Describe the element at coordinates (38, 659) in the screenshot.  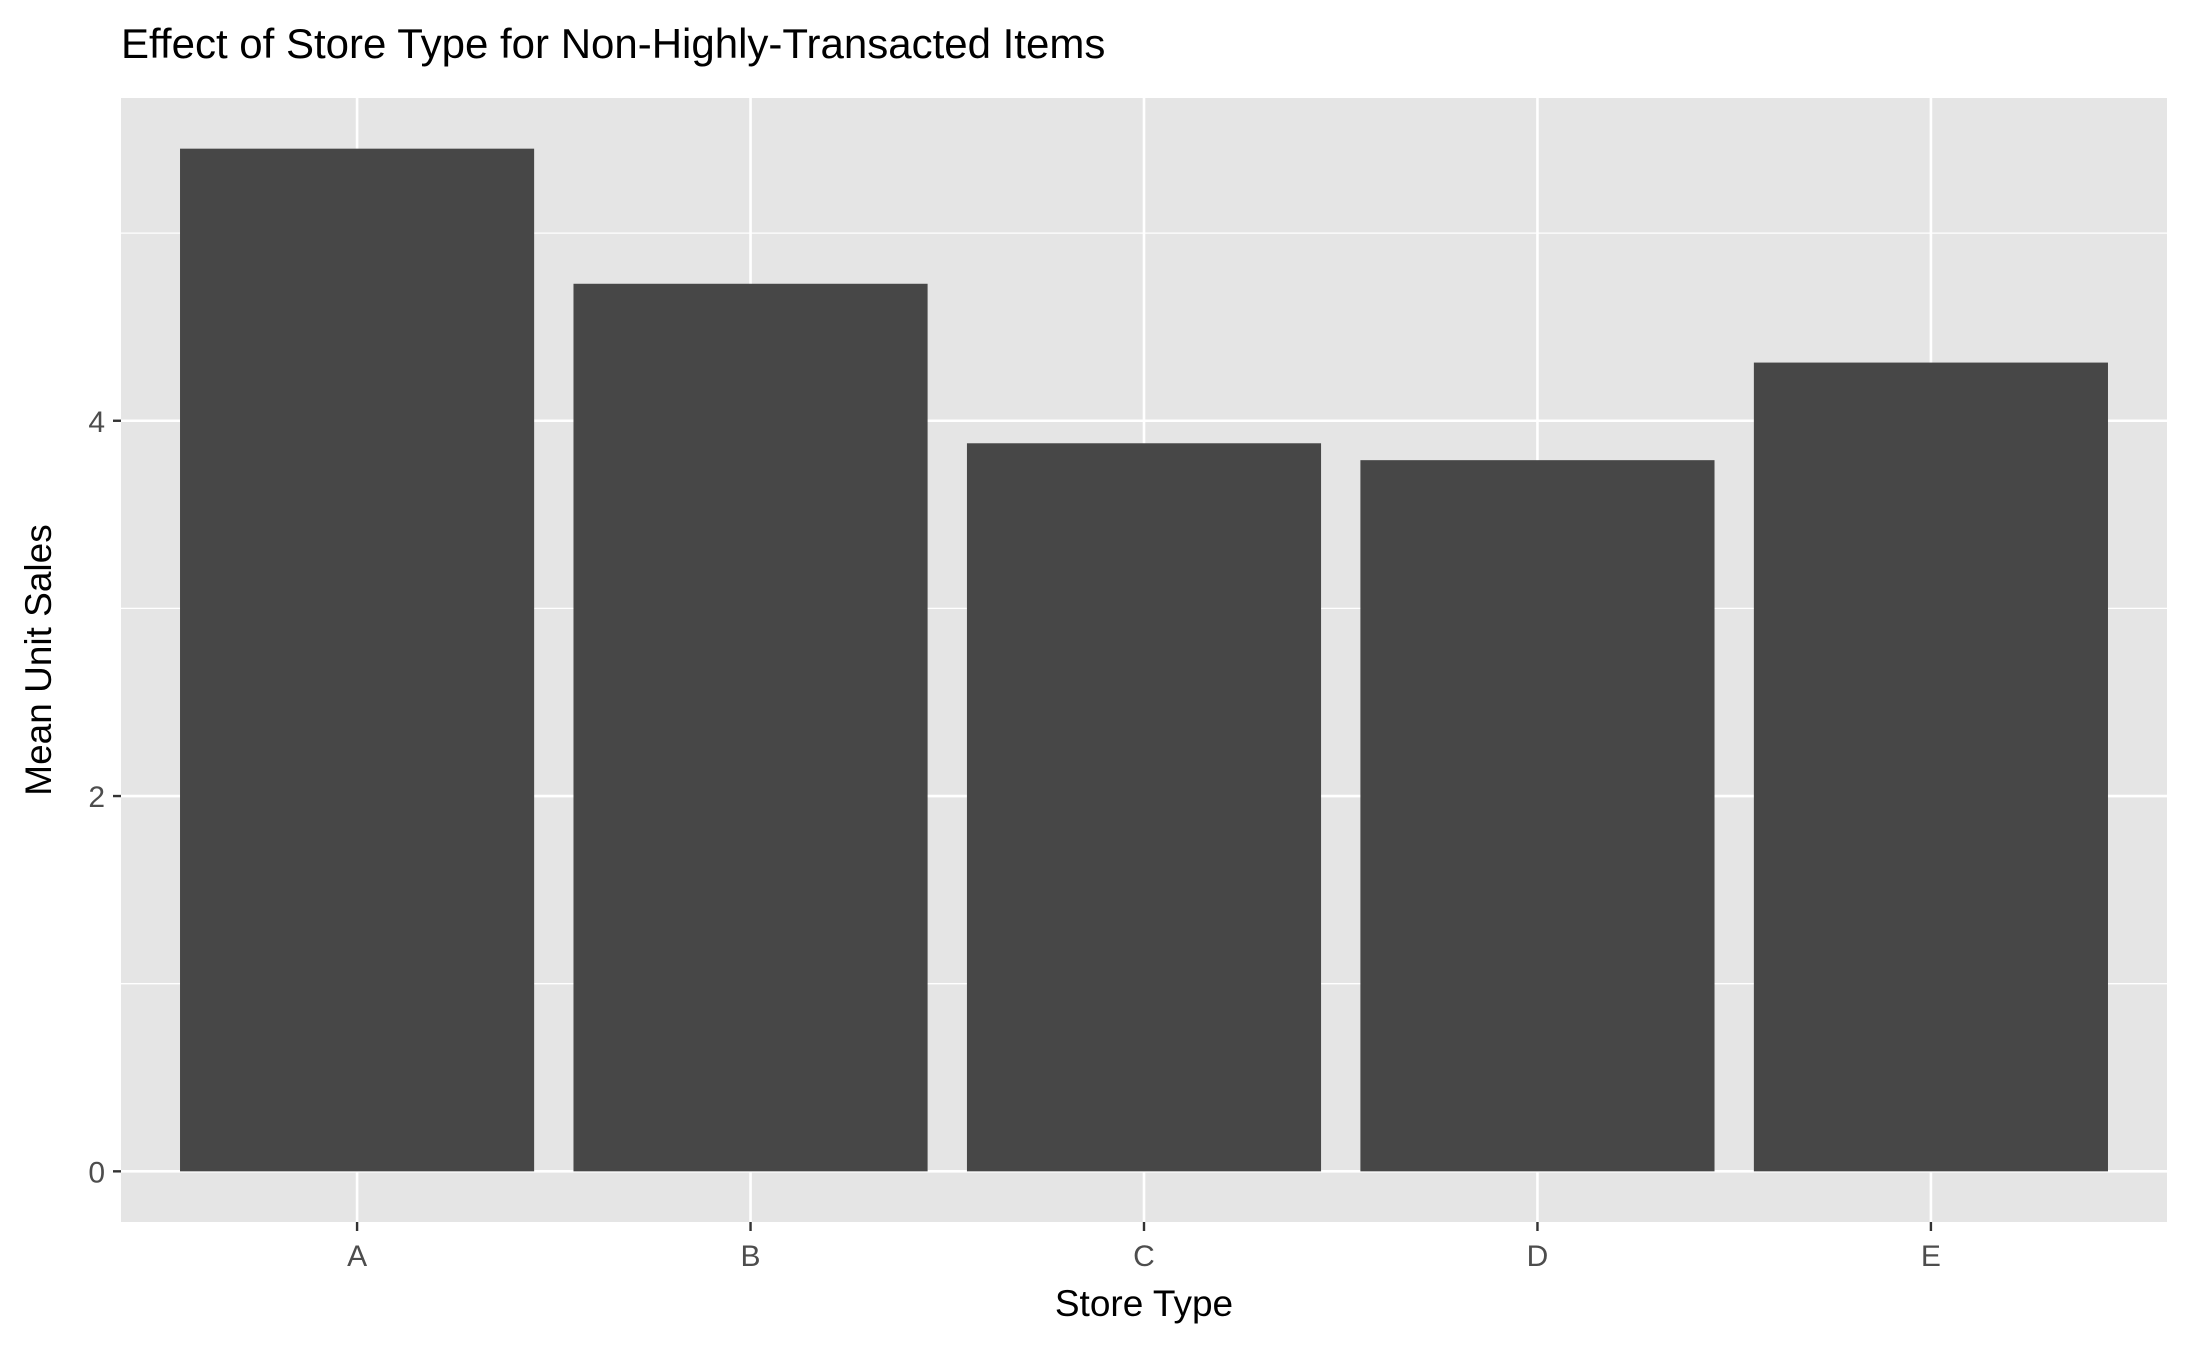
I see `y-axis-title: Mean Unit Sales` at that location.